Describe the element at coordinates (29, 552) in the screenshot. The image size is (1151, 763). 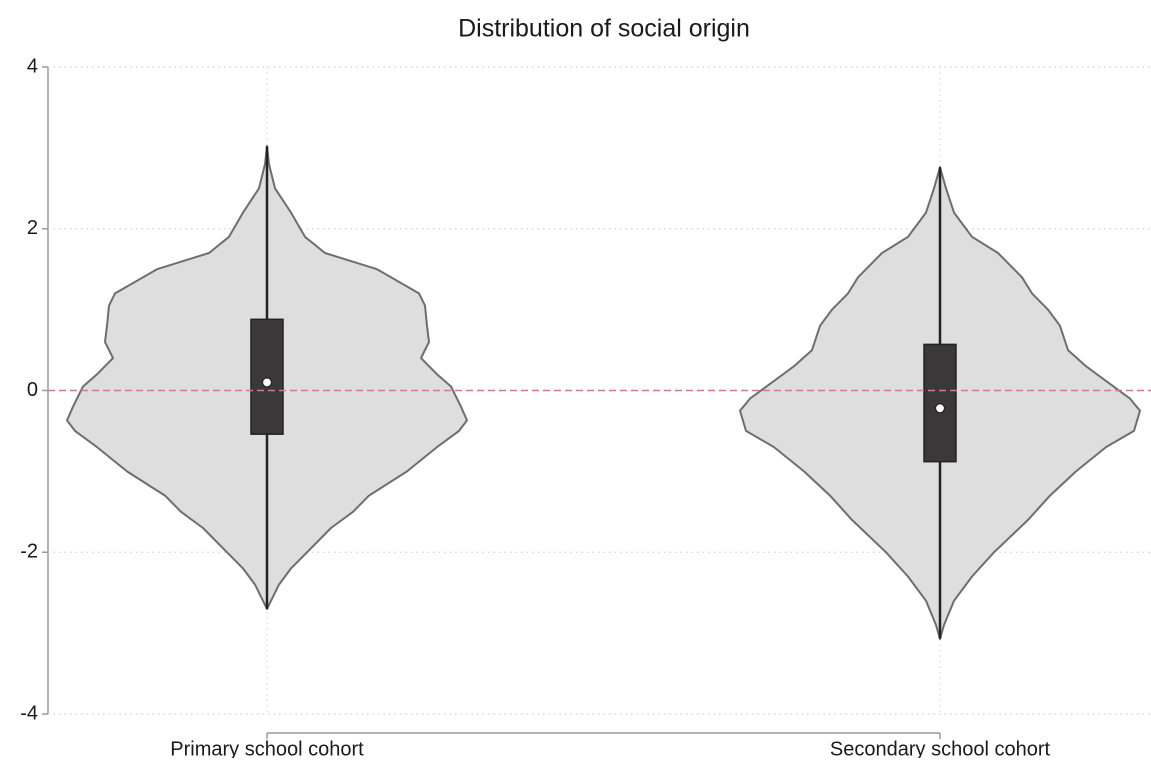
I see `y-tick-label: -2` at that location.